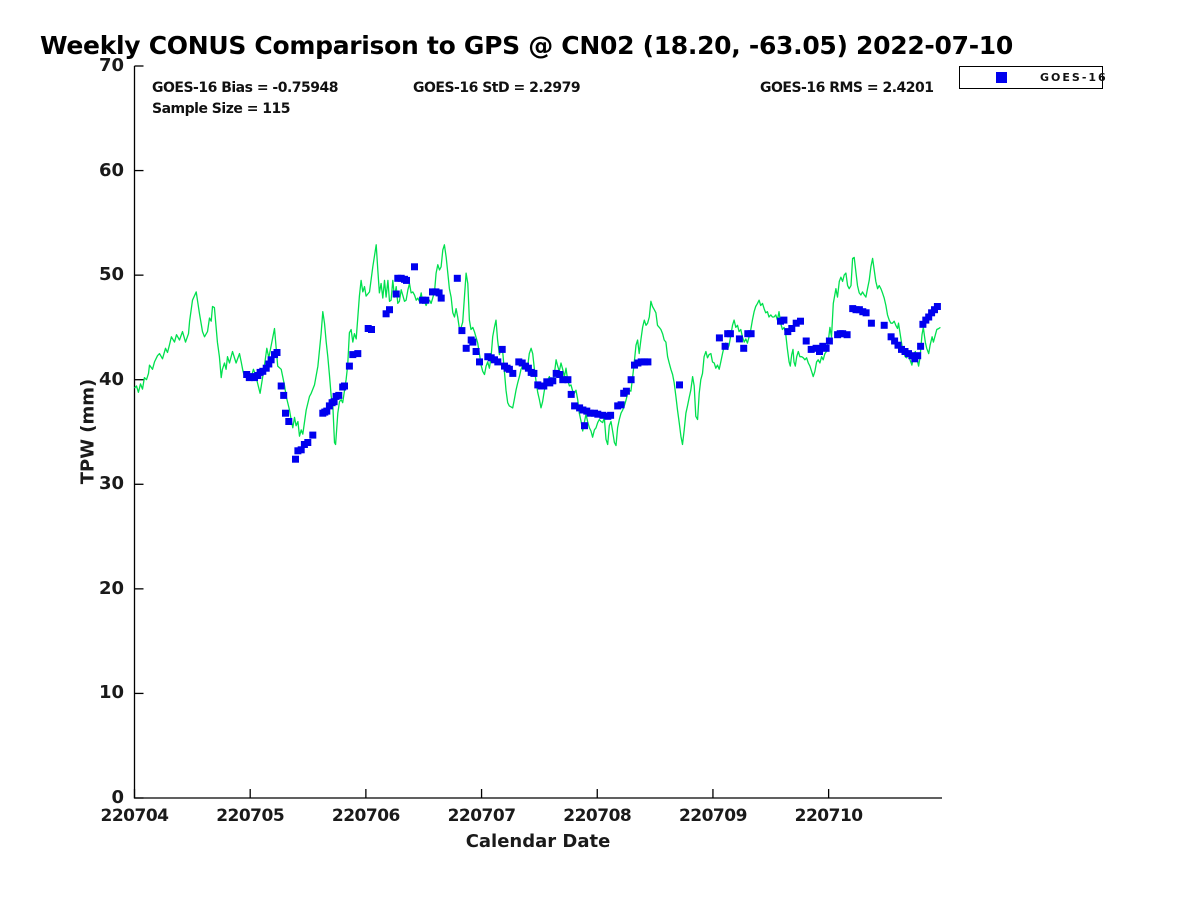 This screenshot has height=900, width=1200. What do you see at coordinates (221, 109) in the screenshot?
I see `stat-sample-size: Sample Size = 115` at bounding box center [221, 109].